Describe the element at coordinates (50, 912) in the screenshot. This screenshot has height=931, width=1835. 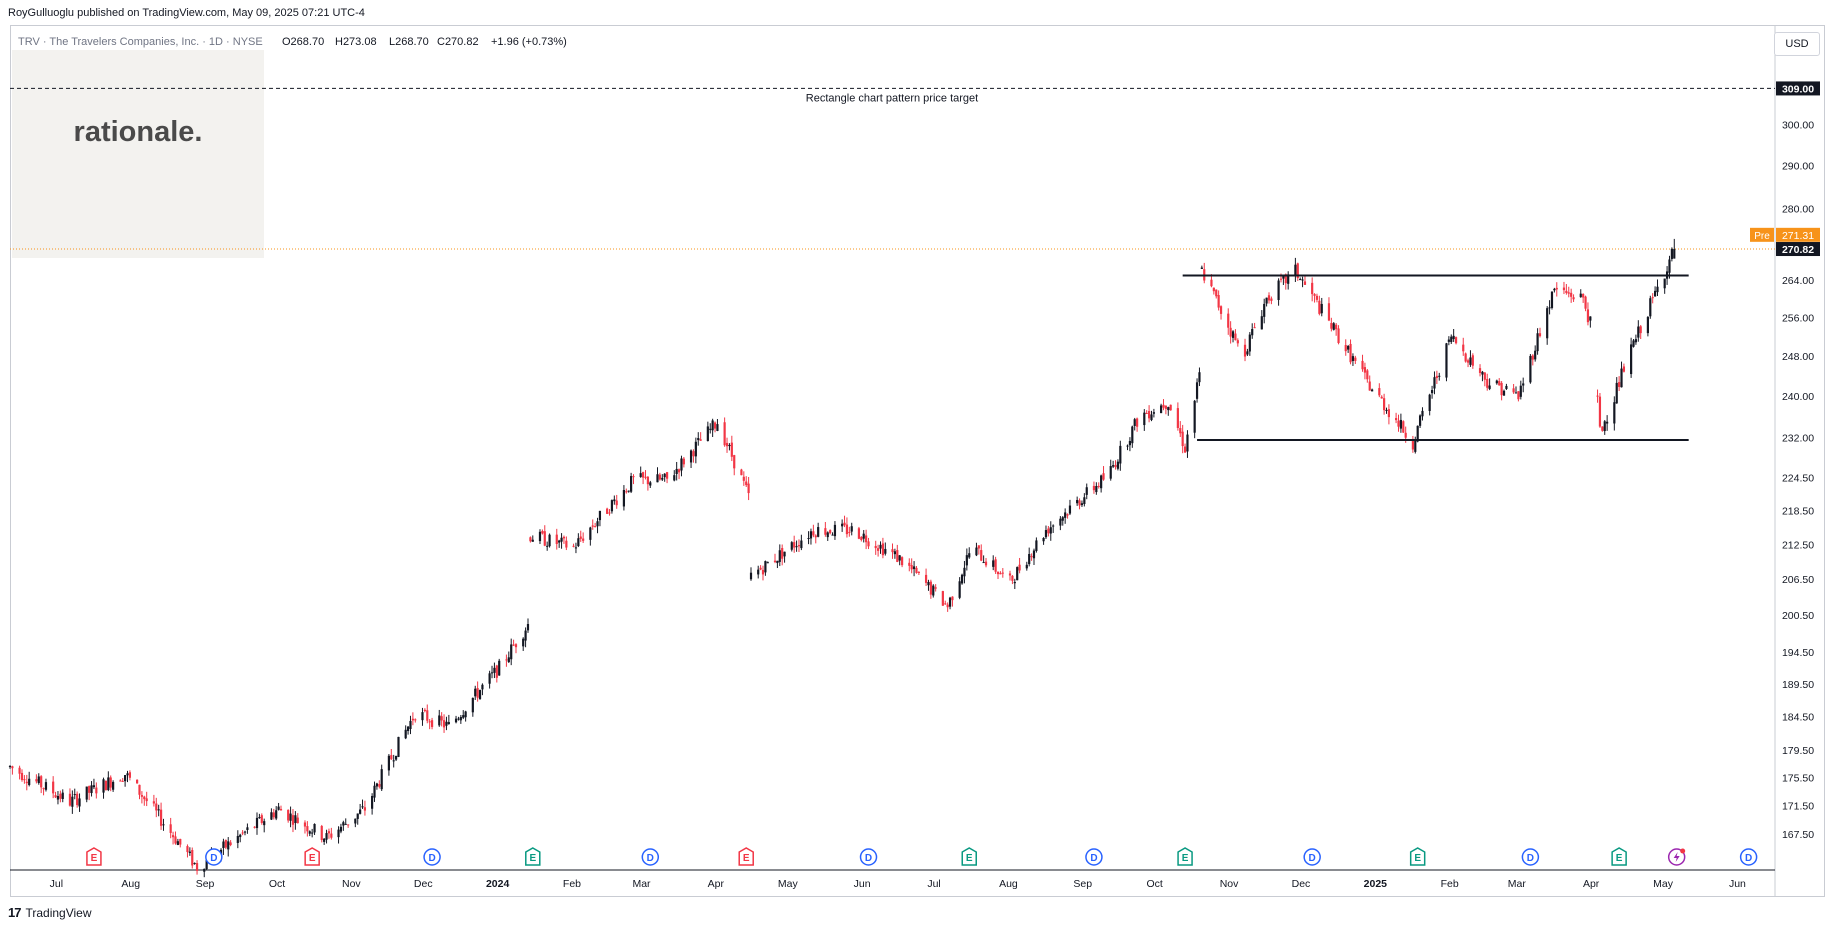
I see `footer-brand: 17 TradingView` at that location.